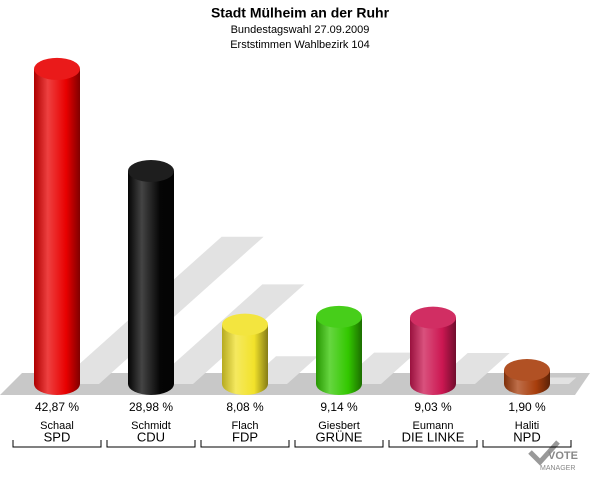  I want to click on value-label: 42,87 %, so click(57, 407).